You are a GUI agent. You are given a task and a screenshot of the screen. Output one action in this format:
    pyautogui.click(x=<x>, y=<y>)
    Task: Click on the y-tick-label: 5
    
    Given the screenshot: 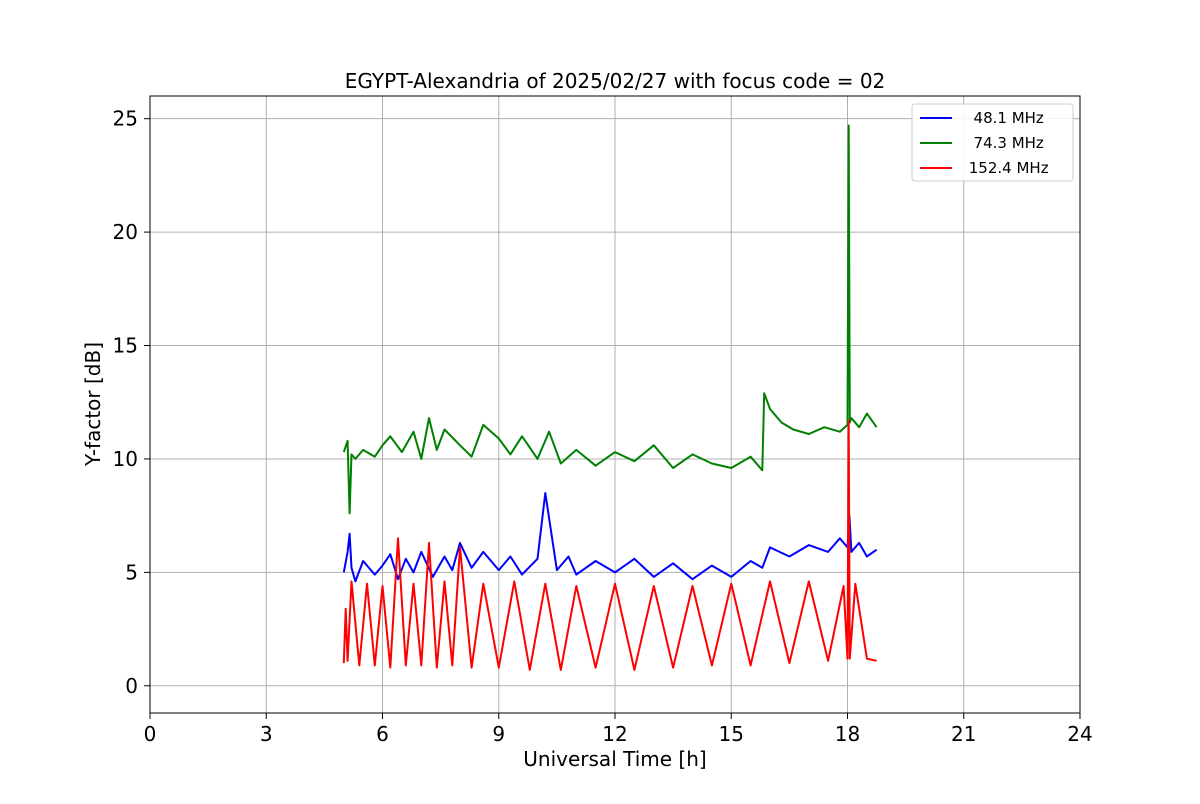 What is the action you would take?
    pyautogui.click(x=131, y=572)
    